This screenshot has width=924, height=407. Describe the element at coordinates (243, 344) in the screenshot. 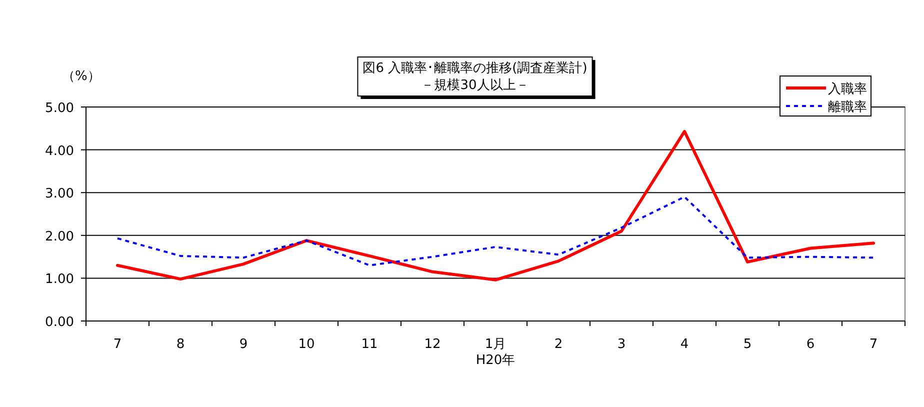

I see `x-tick-label: 9` at that location.